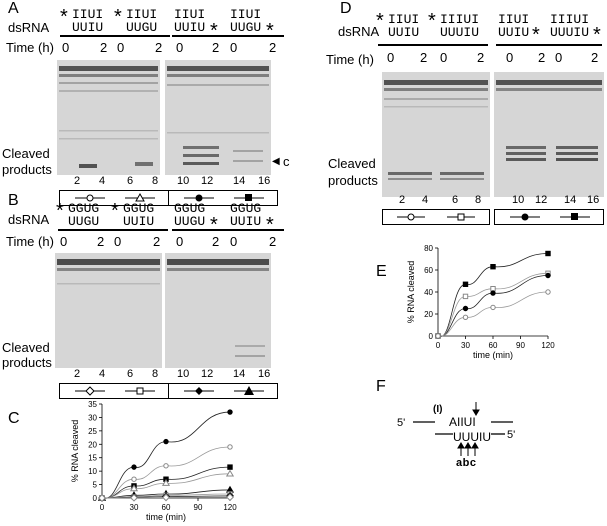  I want to click on panel-d-letter: D, so click(346, 8).